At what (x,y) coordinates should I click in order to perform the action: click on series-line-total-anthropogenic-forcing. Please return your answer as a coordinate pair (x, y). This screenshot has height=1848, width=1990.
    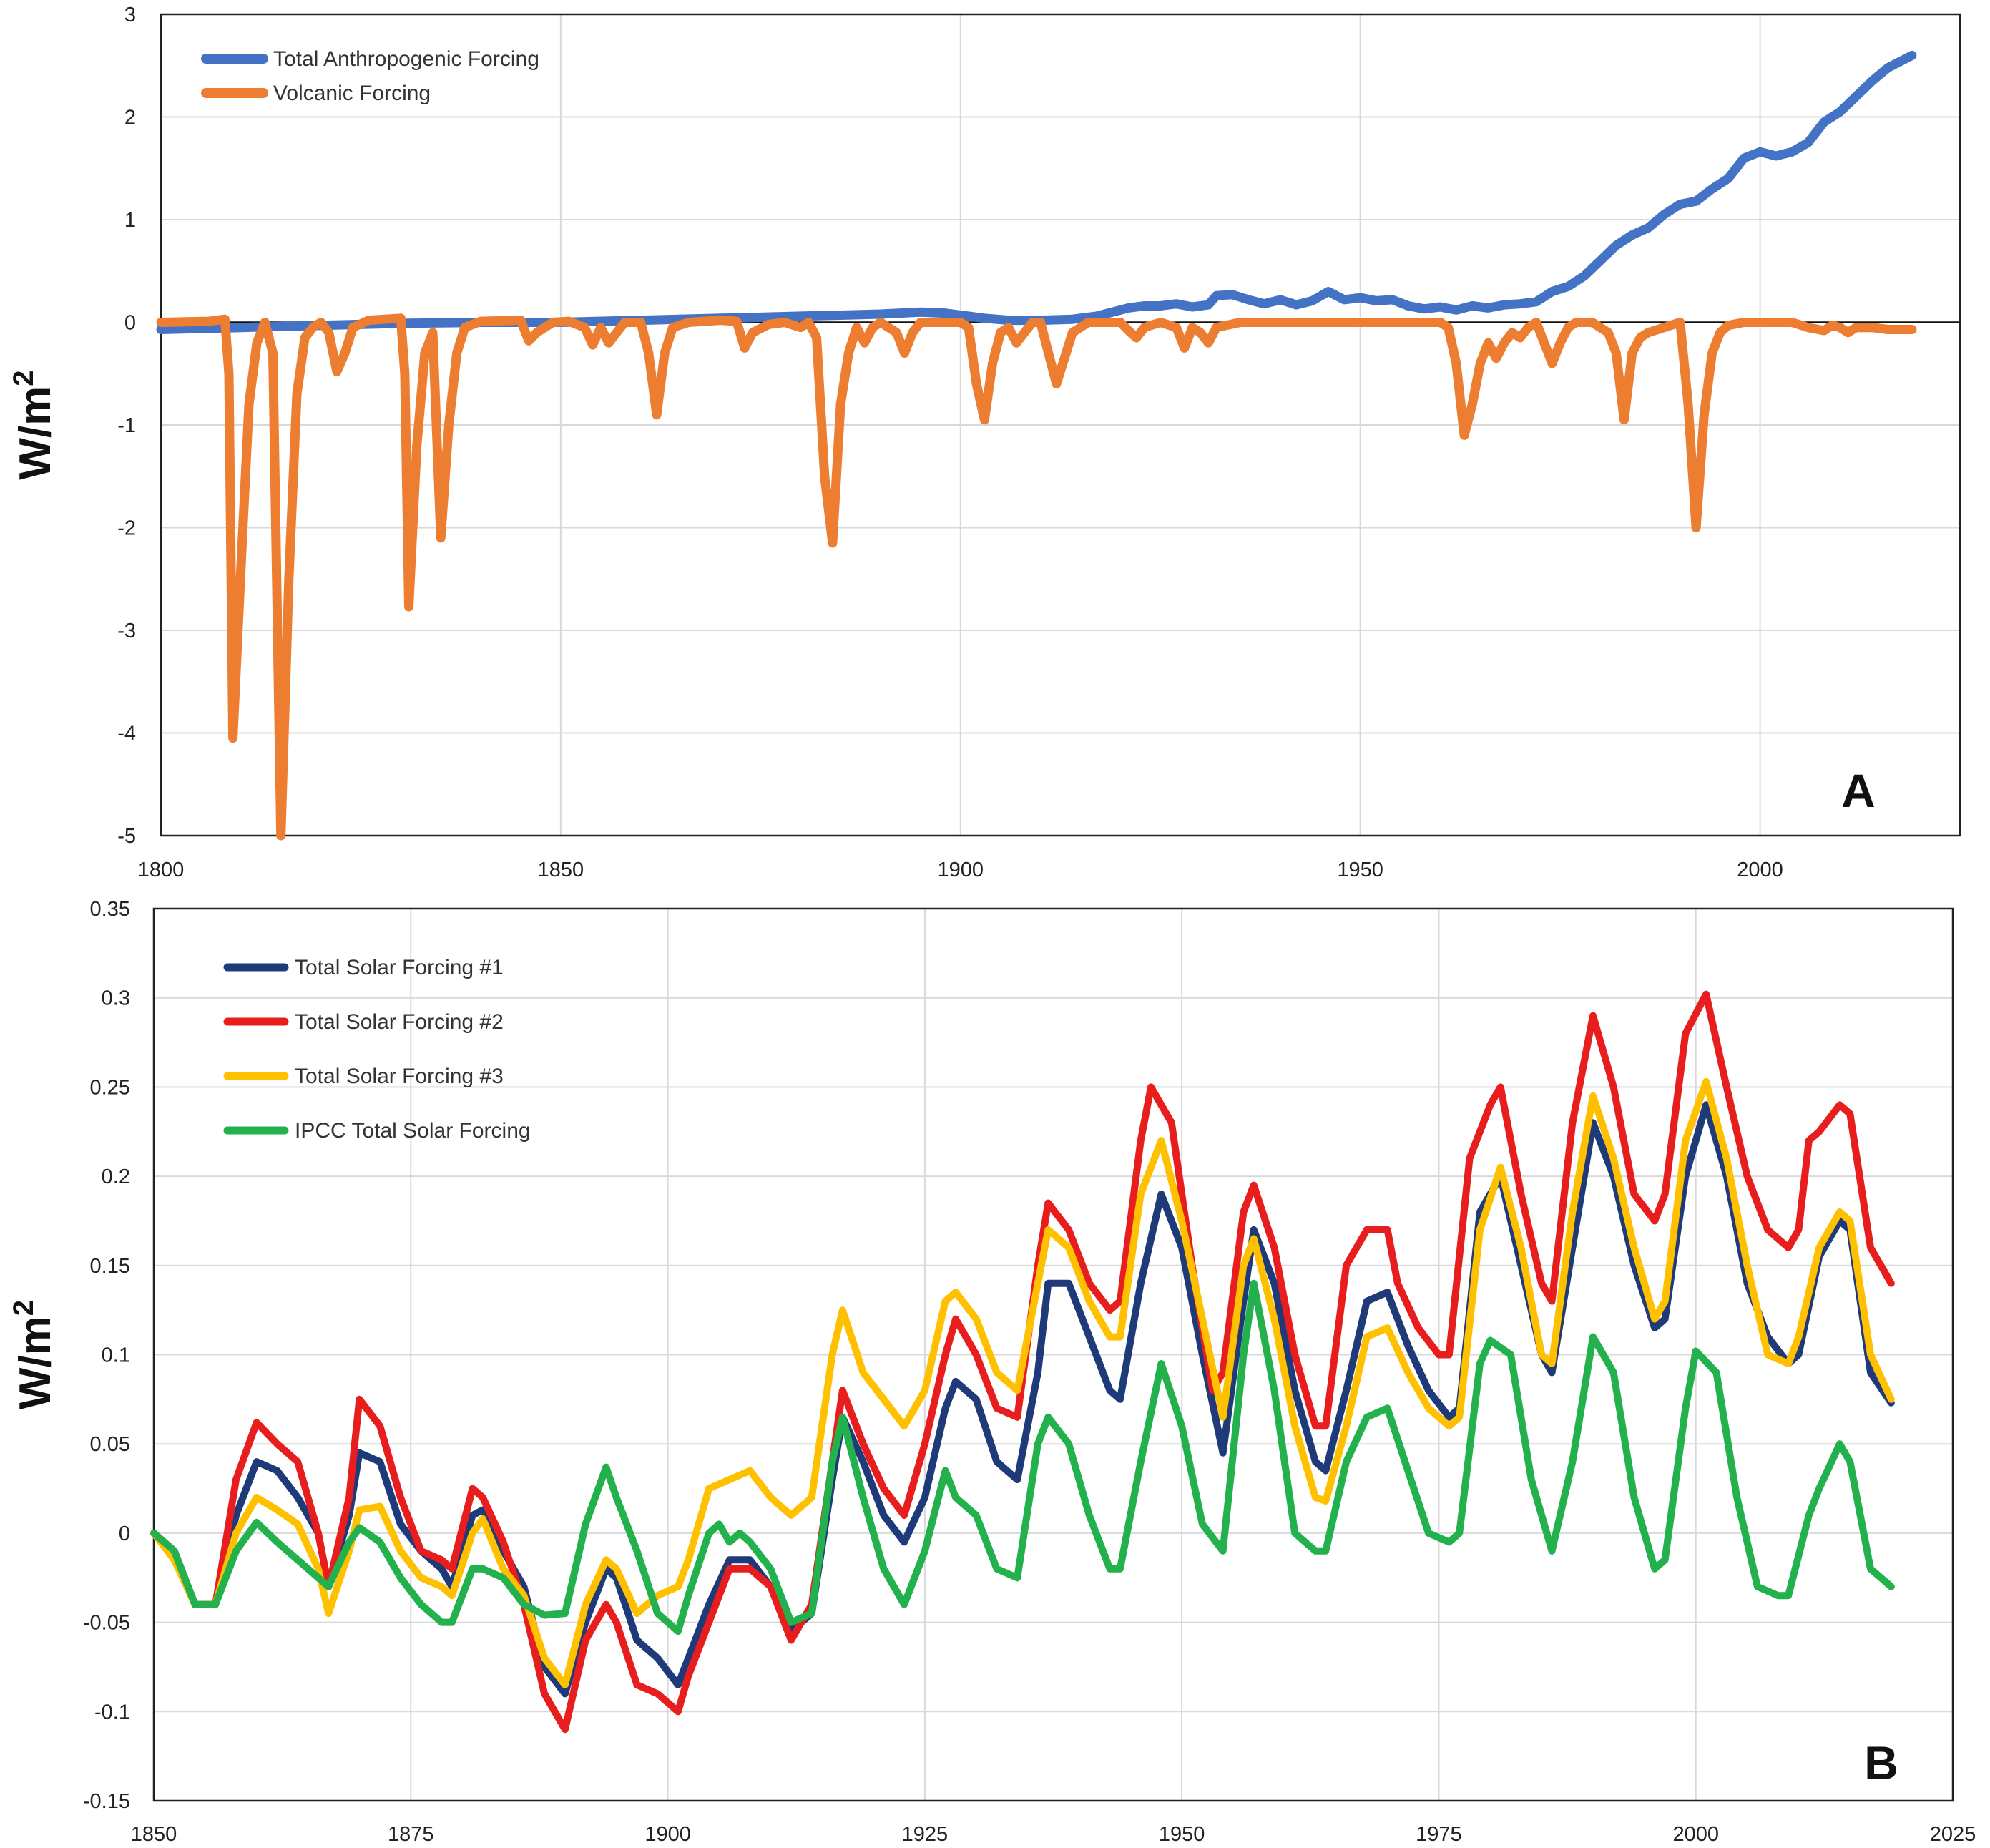
    Looking at the image, I should click on (1036, 192).